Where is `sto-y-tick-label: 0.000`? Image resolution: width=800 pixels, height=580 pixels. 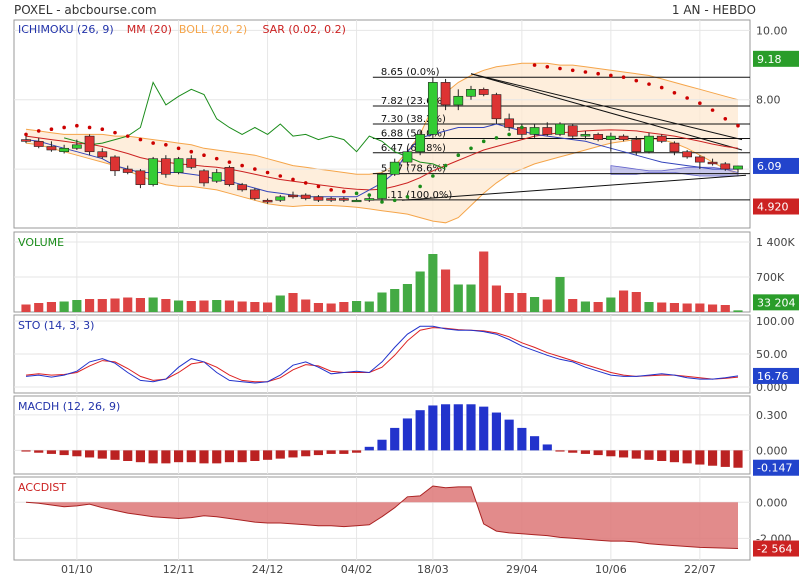
sto-y-tick-label: 0.000 is located at coordinates (772, 387).